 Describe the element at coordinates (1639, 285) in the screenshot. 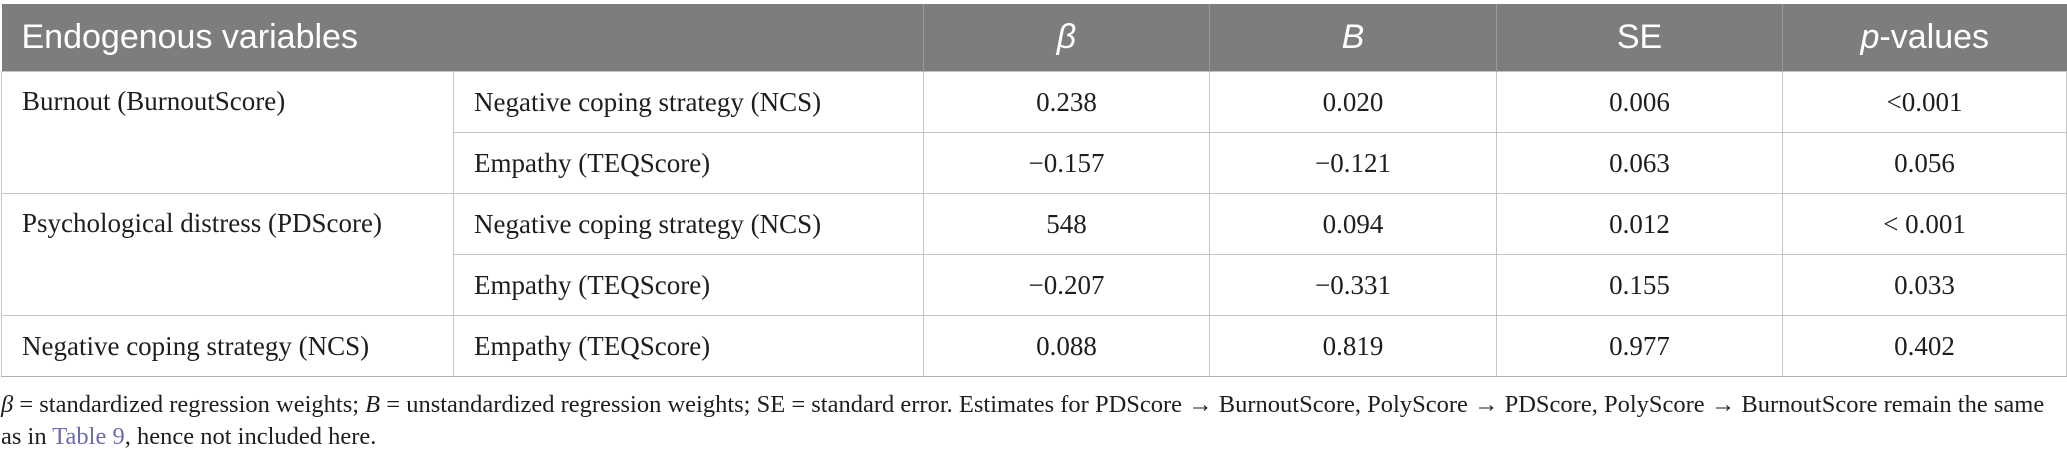

I see `se-cell: 0.155` at that location.